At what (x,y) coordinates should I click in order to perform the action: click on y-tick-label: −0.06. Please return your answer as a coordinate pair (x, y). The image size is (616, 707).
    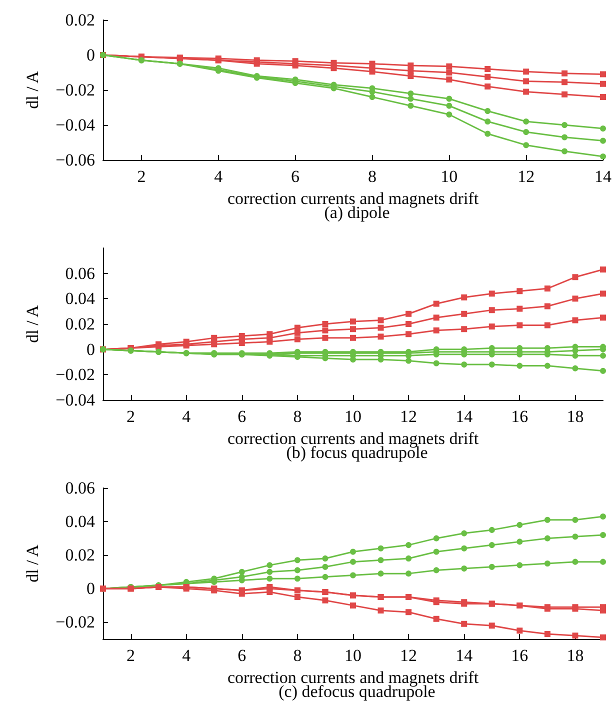
    Looking at the image, I should click on (75, 160).